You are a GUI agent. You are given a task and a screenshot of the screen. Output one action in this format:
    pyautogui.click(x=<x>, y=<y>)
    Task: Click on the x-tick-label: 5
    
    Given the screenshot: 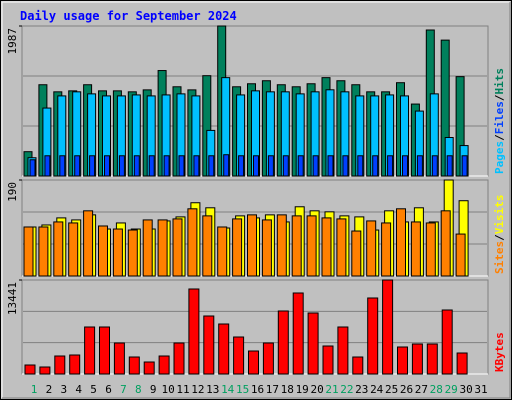 What is the action you would take?
    pyautogui.click(x=93, y=389)
    